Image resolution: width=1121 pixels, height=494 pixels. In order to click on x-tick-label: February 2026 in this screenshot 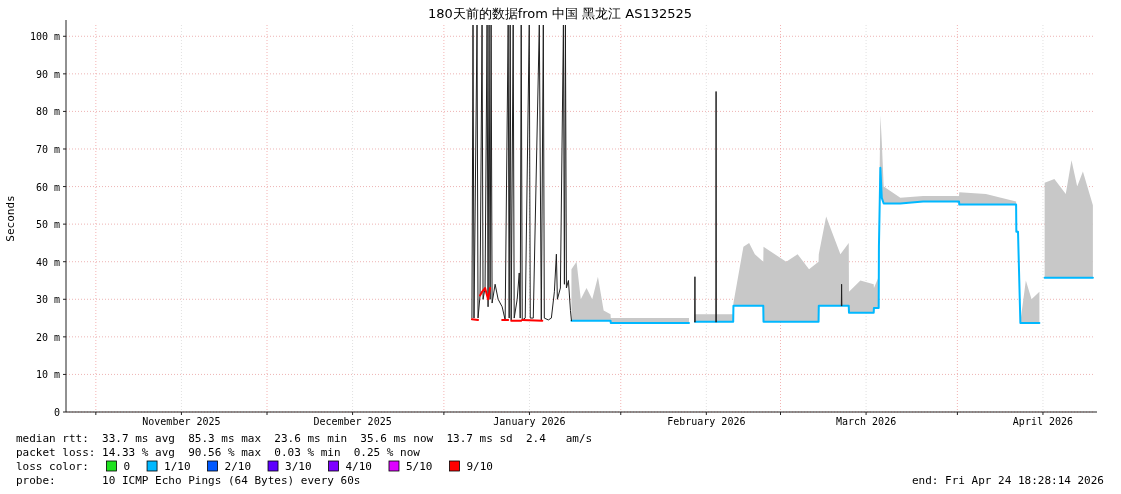, I will do `click(706, 421)`.